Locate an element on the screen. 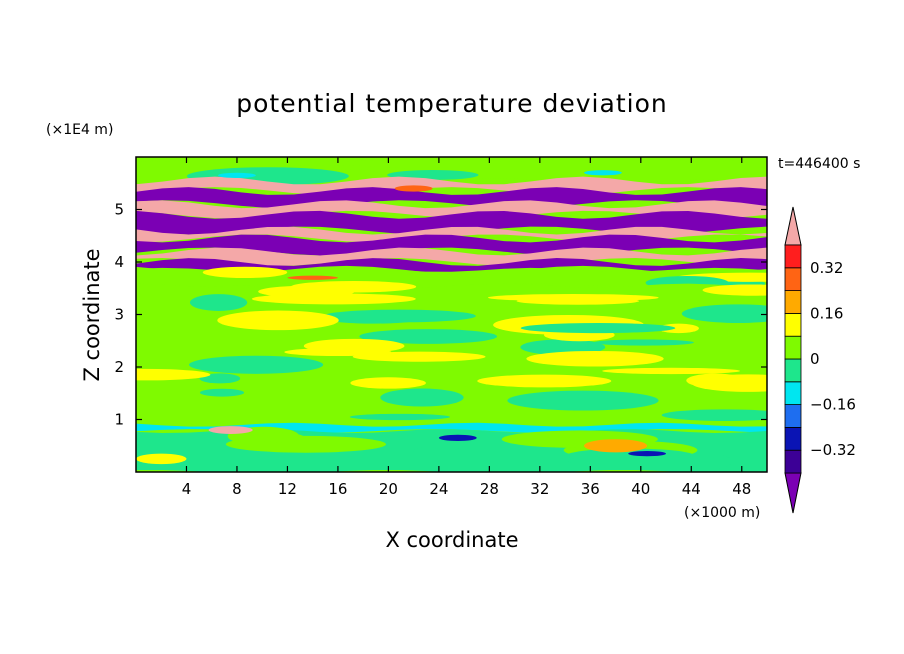 The height and width of the screenshot is (654, 904). x-tick-label: 36 is located at coordinates (590, 489).